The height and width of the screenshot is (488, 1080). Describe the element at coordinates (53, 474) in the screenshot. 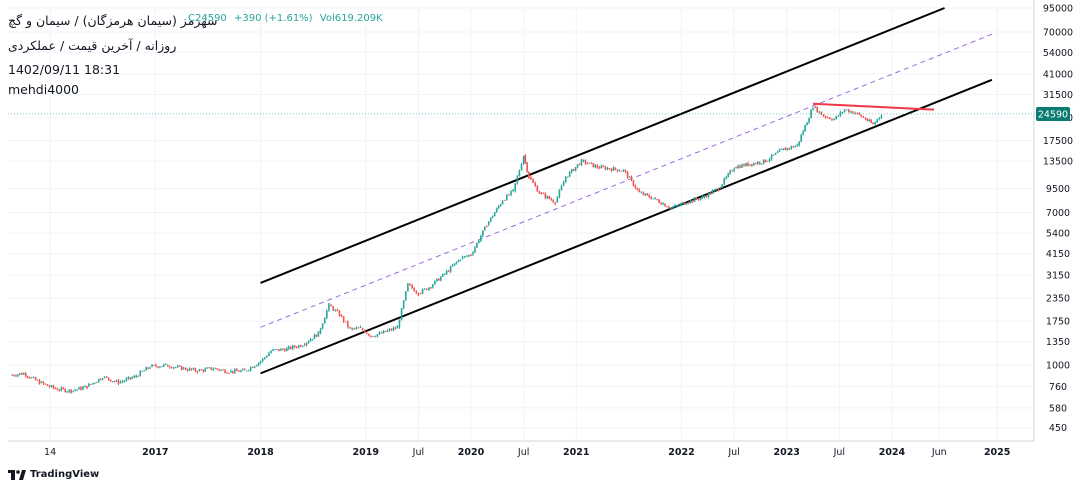

I see `tradingview-logo: TradingView` at that location.